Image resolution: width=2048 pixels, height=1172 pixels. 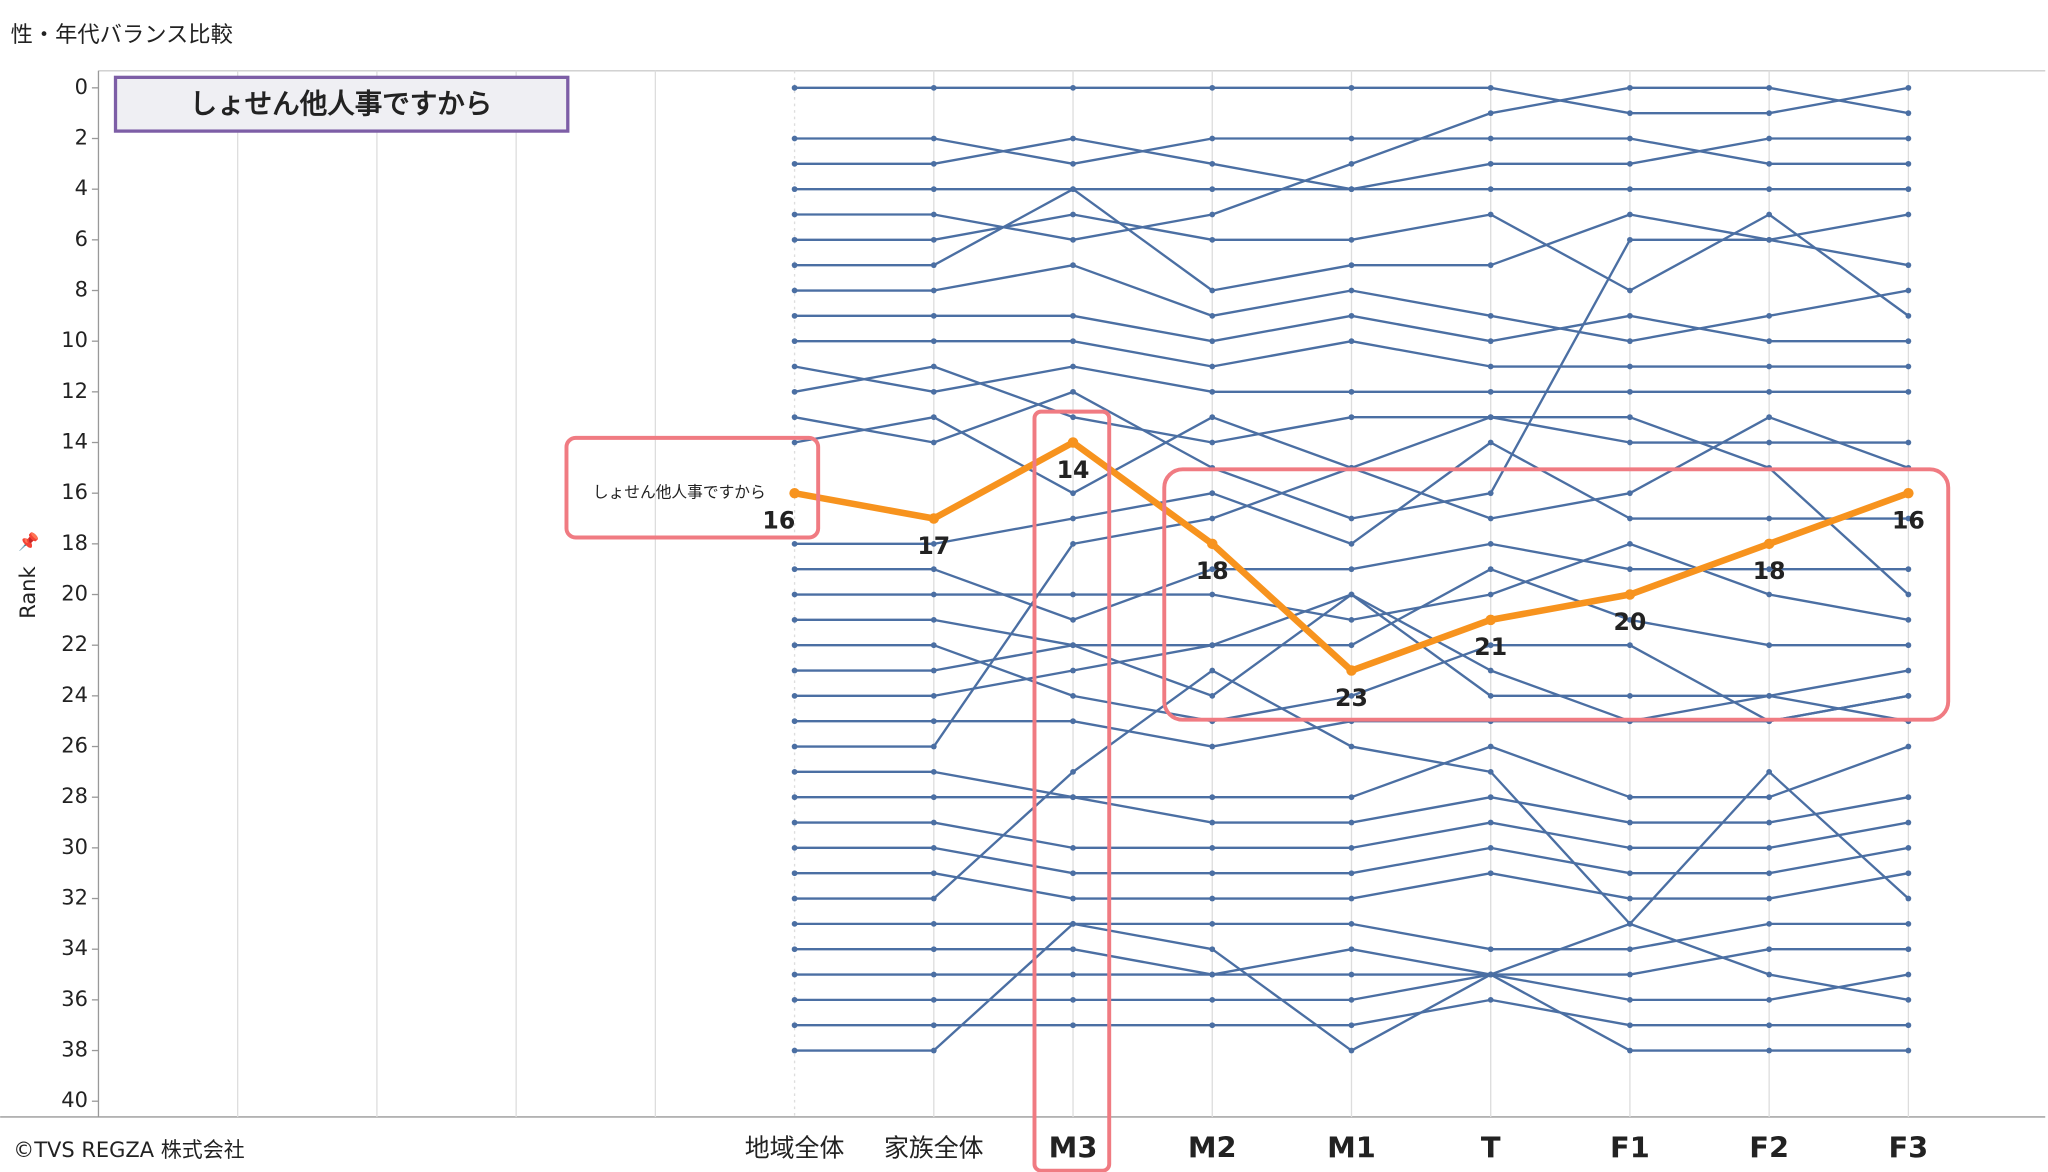 I want to click on highlight-box, so click(x=692, y=487).